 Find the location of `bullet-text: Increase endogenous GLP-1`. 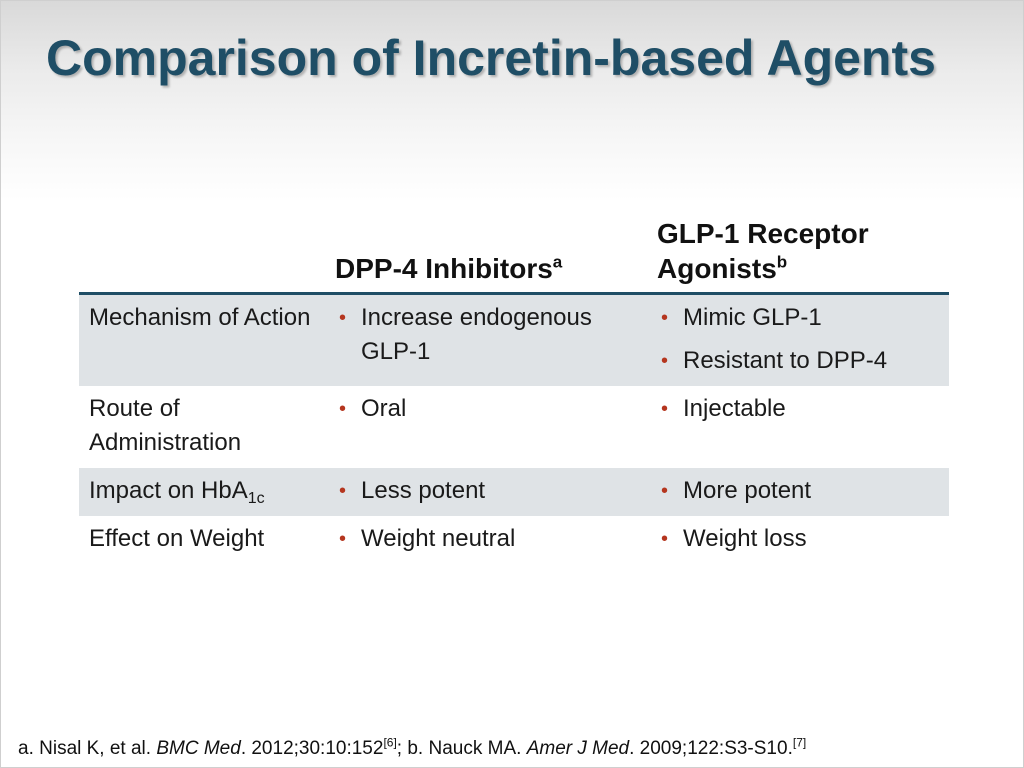

bullet-text: Increase endogenous GLP-1 is located at coordinates (476, 334).